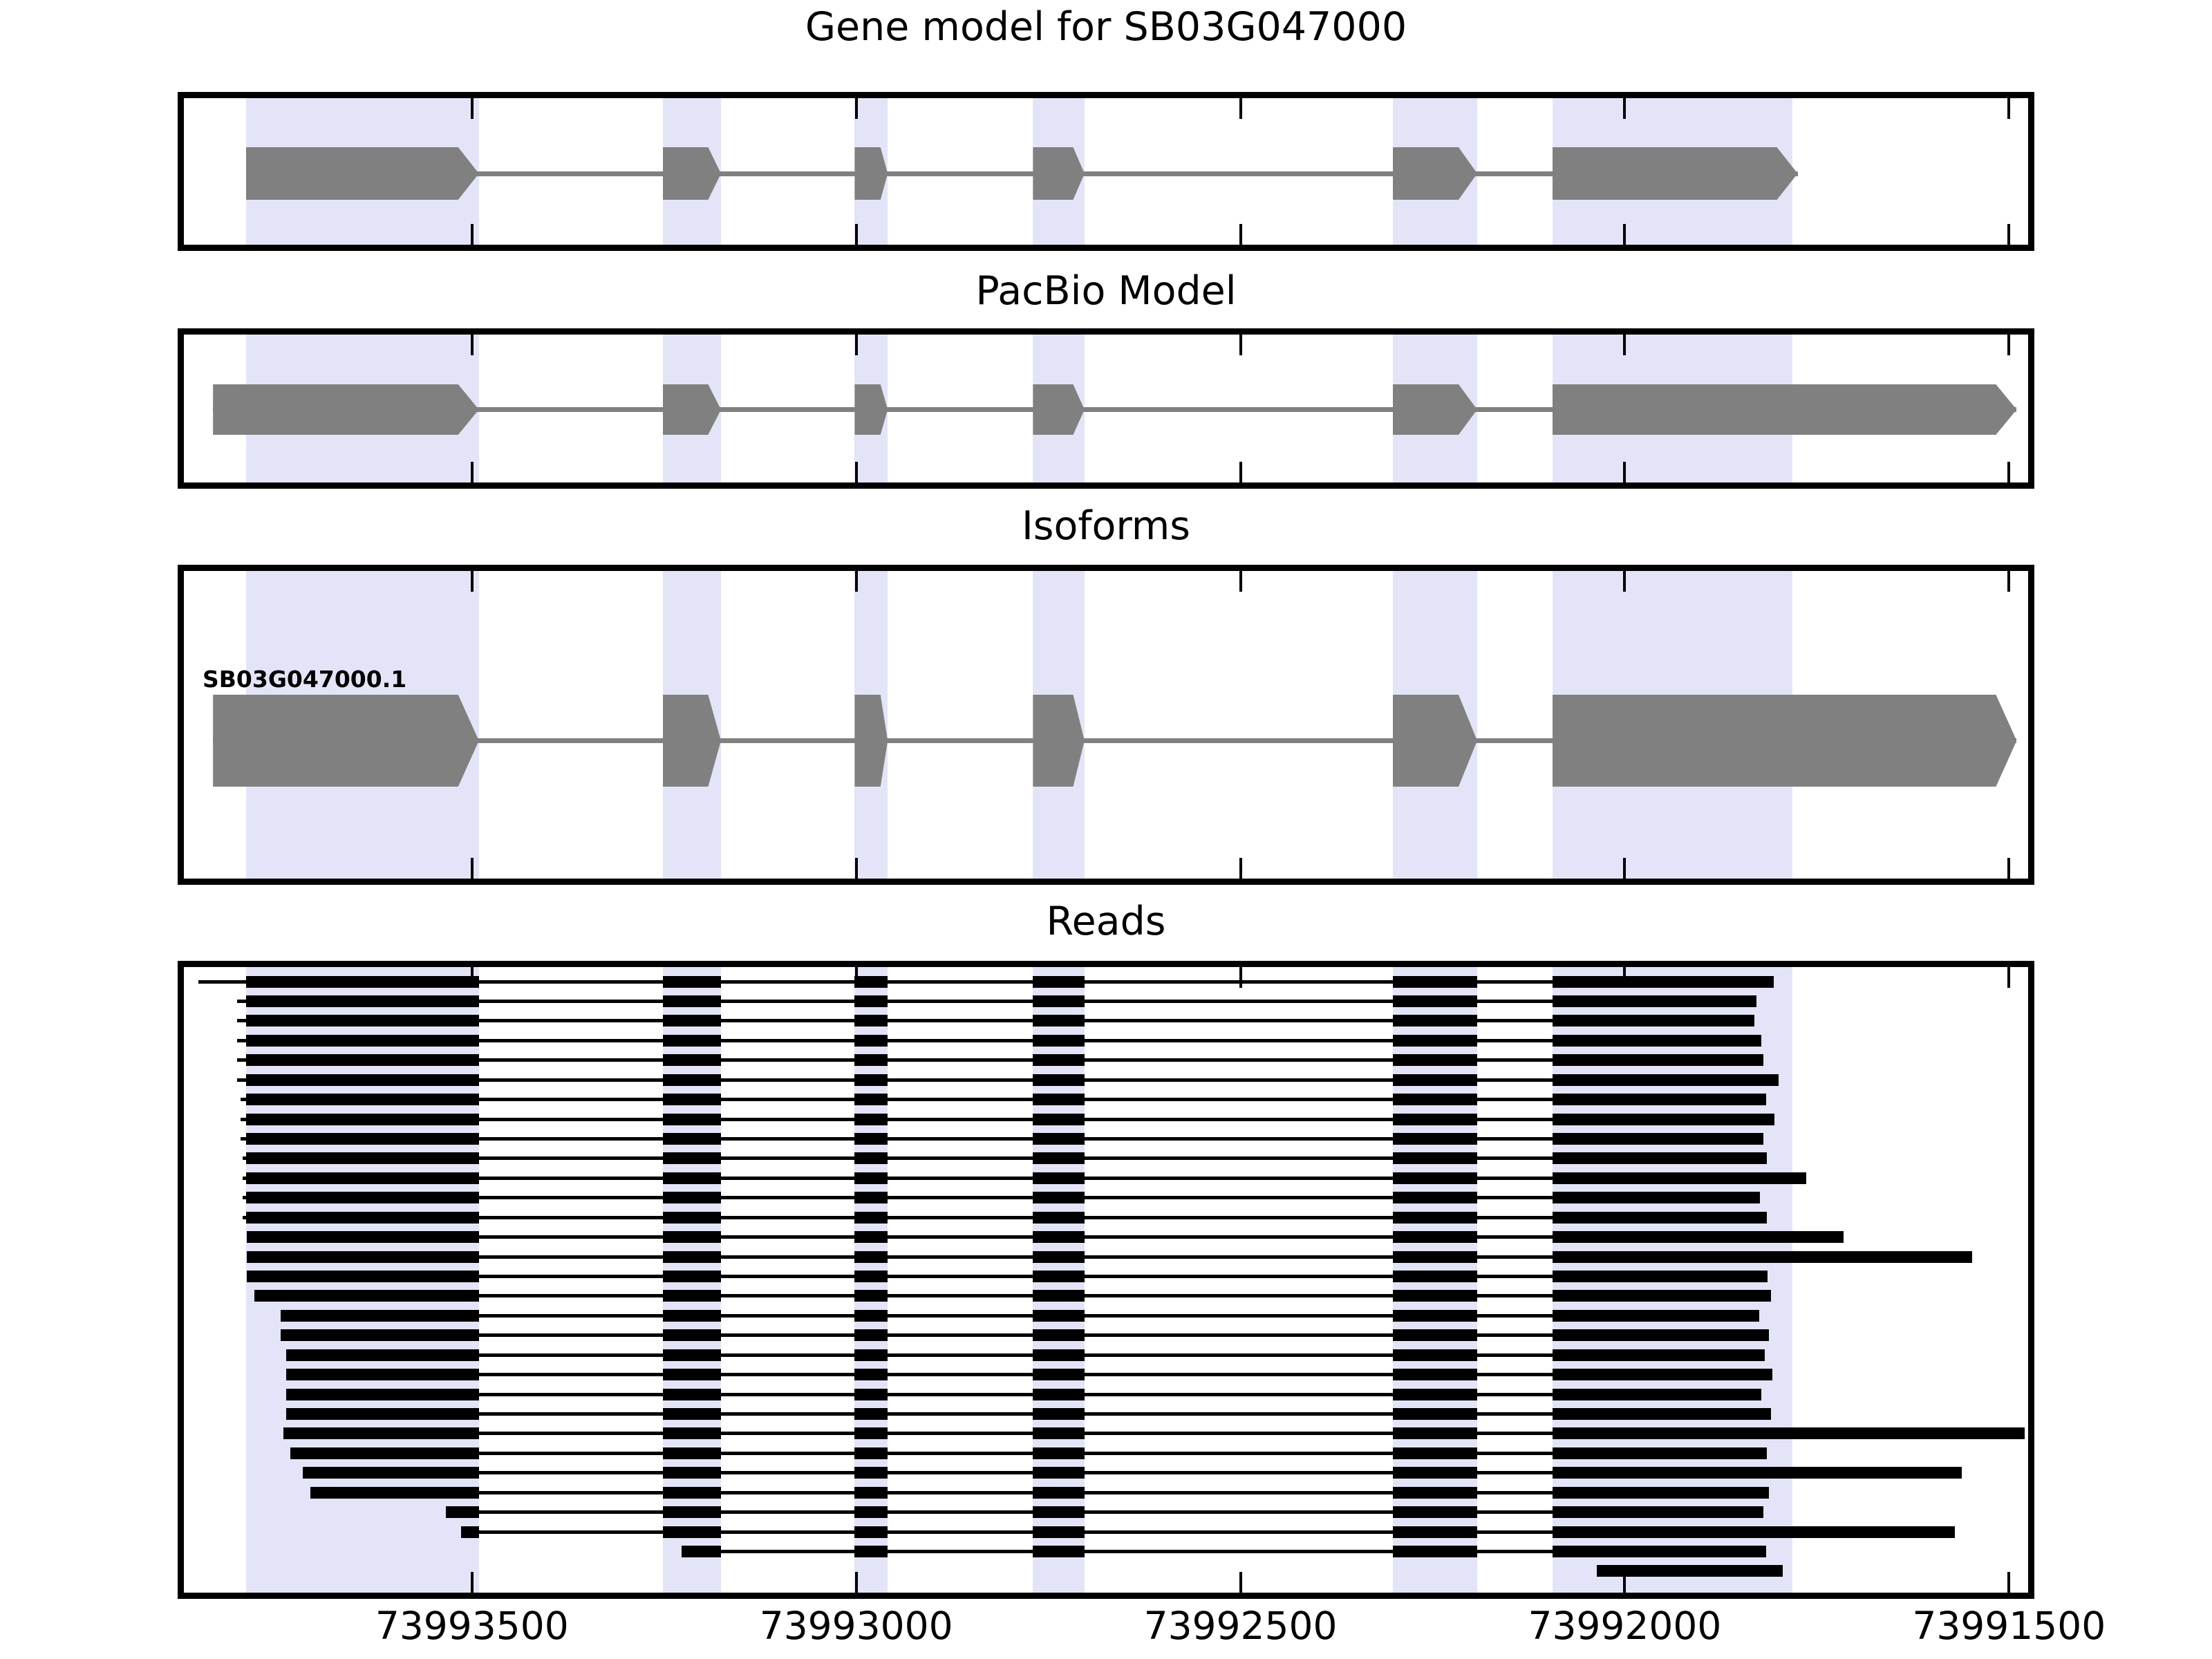 This screenshot has width=2212, height=1659. What do you see at coordinates (1106, 171) in the screenshot?
I see `gene-model-panel` at bounding box center [1106, 171].